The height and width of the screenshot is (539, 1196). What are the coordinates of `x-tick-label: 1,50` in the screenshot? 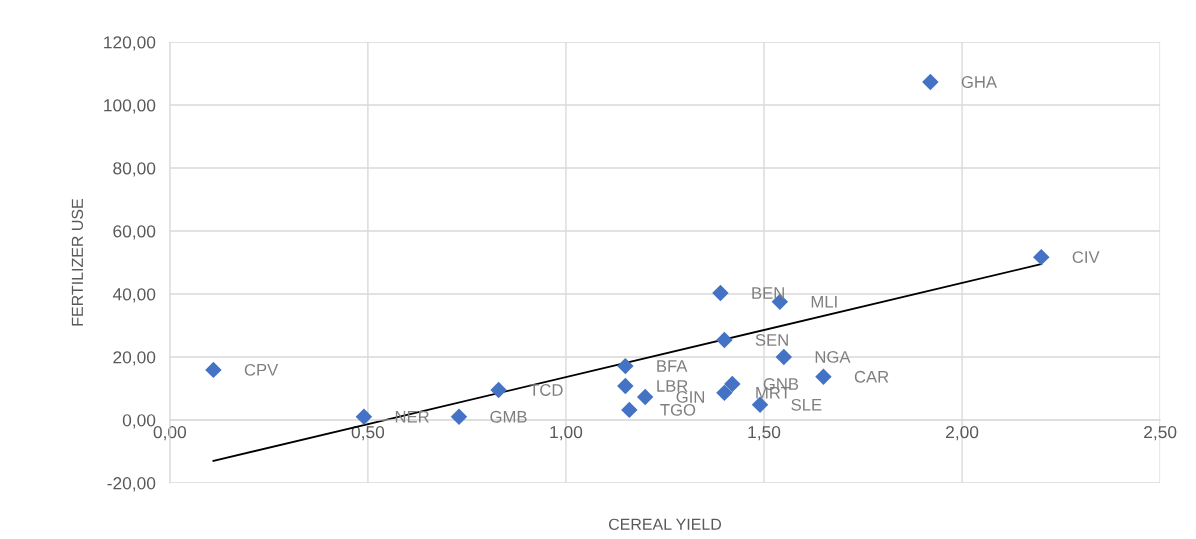 It's located at (764, 433).